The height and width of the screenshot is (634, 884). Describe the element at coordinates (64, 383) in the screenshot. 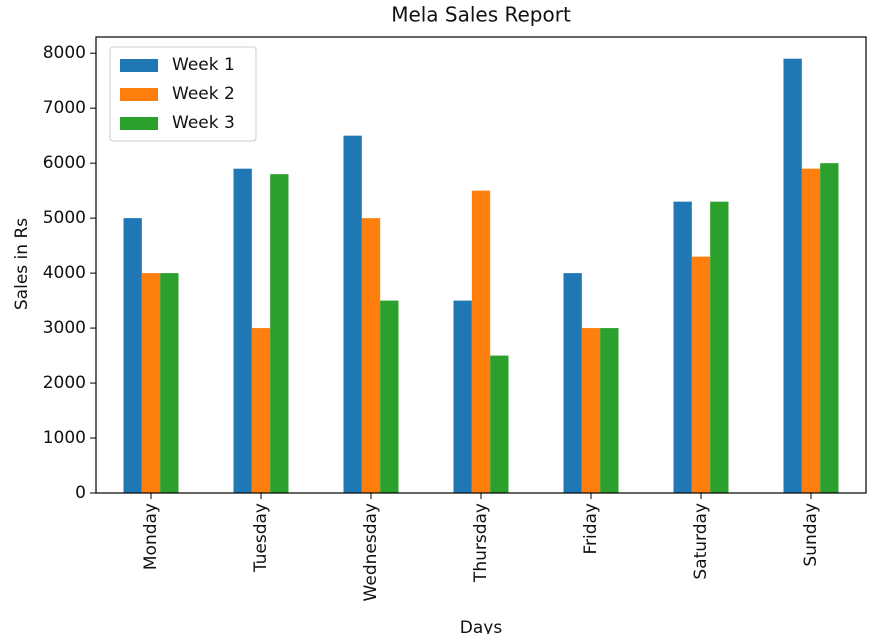

I see `y-tick-label: 2000` at that location.